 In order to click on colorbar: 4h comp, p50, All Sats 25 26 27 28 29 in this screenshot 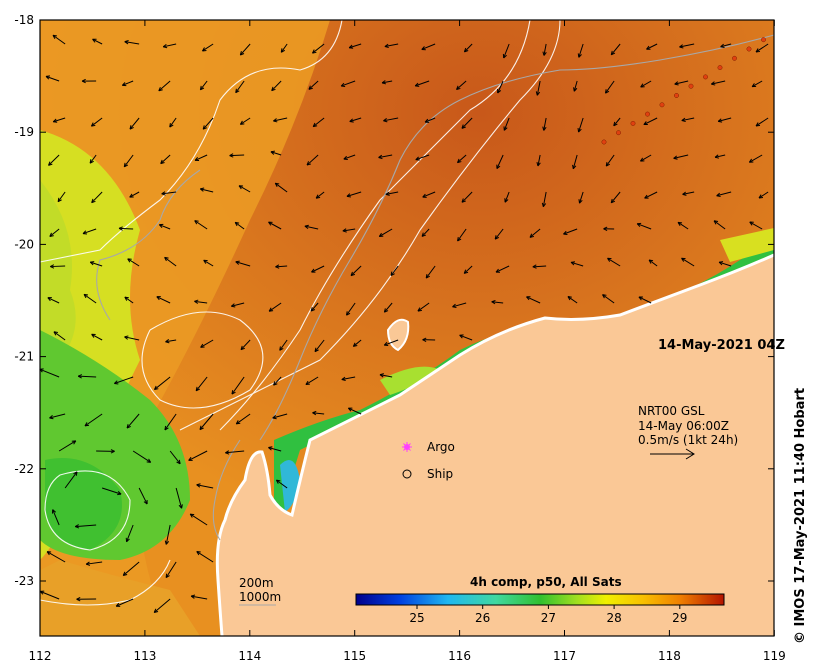, I will do `click(540, 600)`.